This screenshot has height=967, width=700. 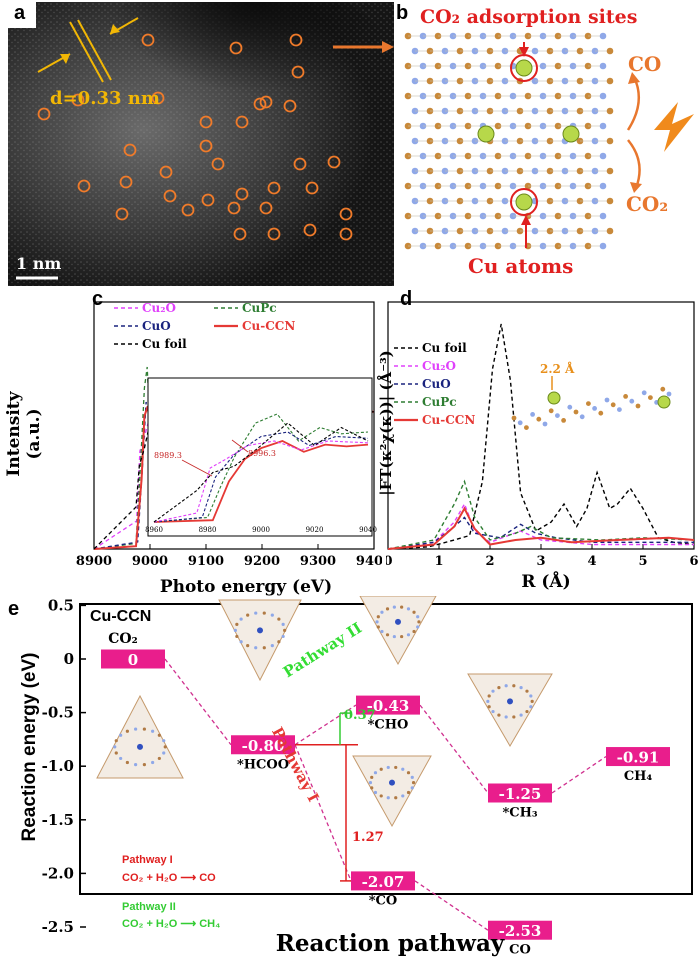 I want to click on x-tick-label: 4, so click(x=591, y=561).